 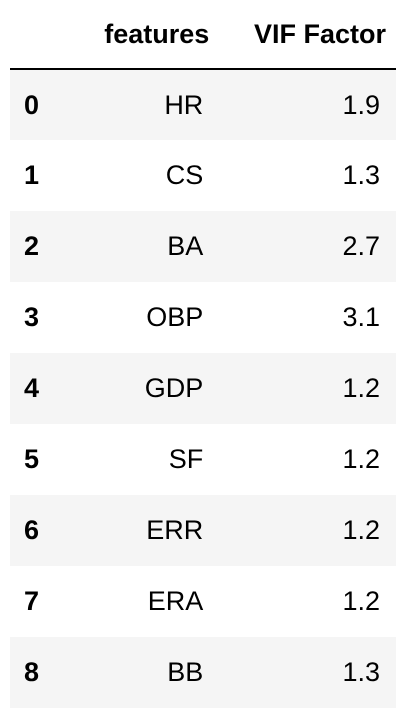 I want to click on feature-cell: BA, so click(x=185, y=246).